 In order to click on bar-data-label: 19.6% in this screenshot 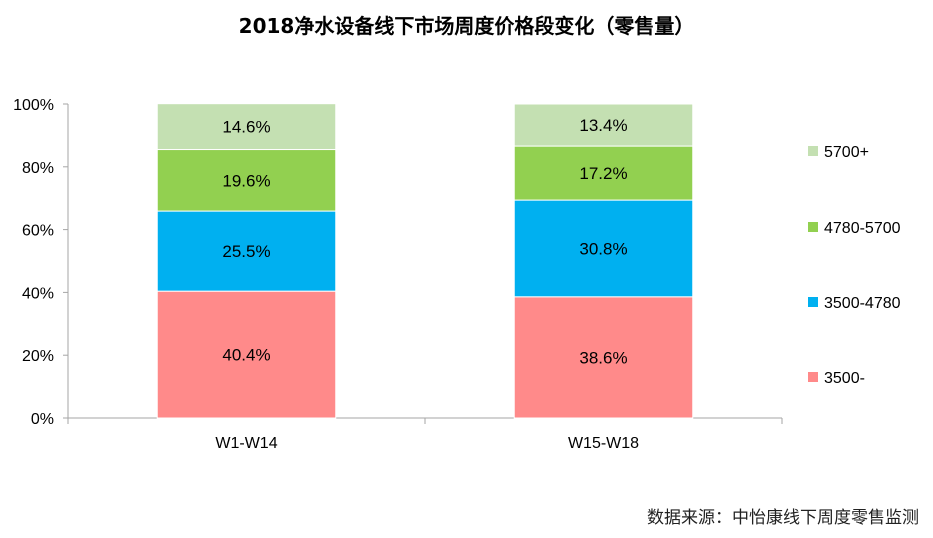, I will do `click(246, 180)`.